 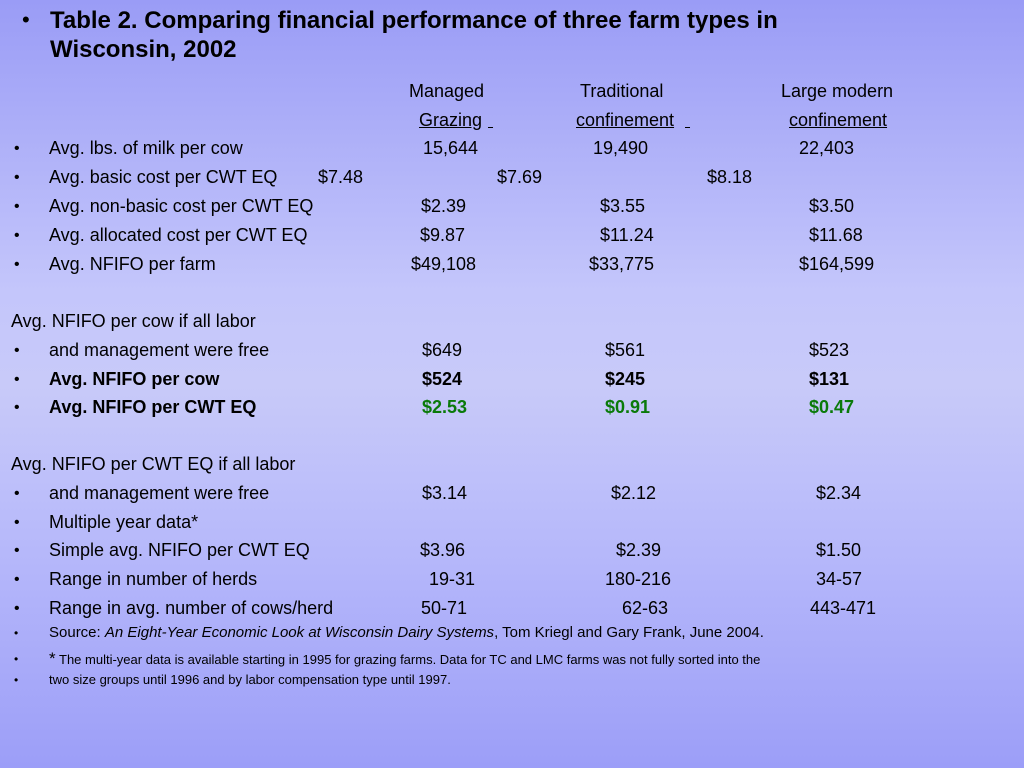 I want to click on row-label-nfifo-farm: Avg. NFIFO per farm, so click(x=132, y=264).